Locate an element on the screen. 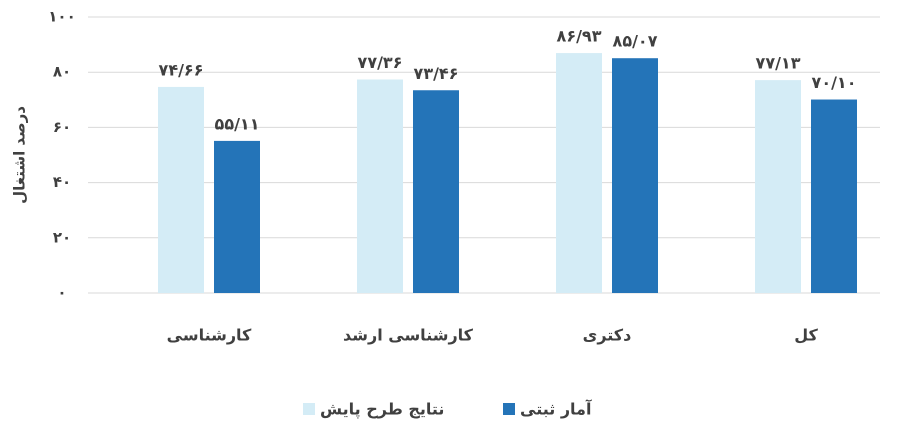 This screenshot has height=431, width=900. y-tick-label: ۰ is located at coordinates (61, 293).